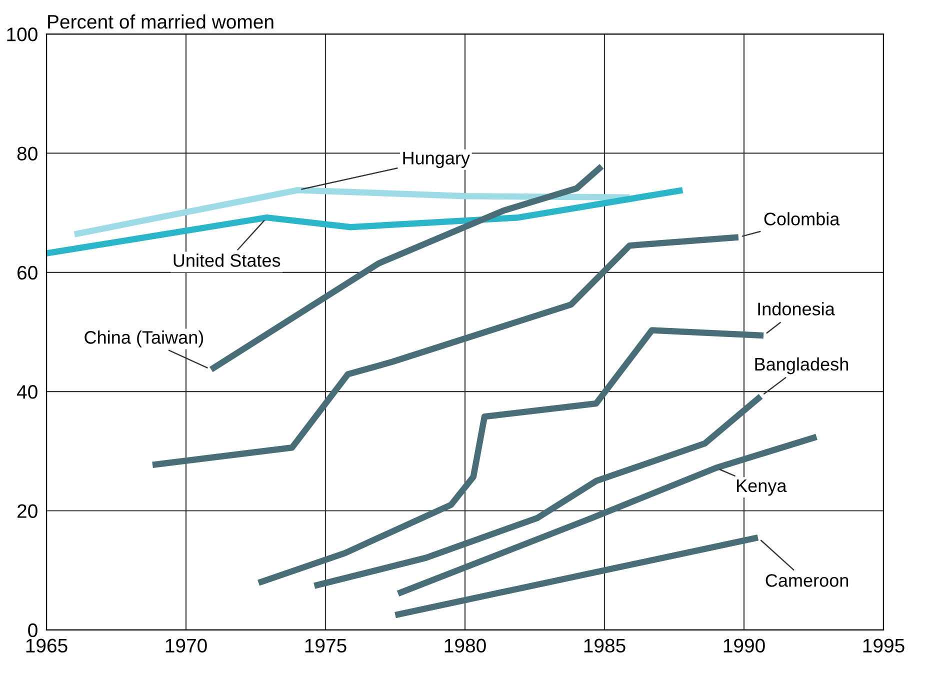 The height and width of the screenshot is (681, 930). Describe the element at coordinates (27, 153) in the screenshot. I see `y-tick-label: 80` at that location.